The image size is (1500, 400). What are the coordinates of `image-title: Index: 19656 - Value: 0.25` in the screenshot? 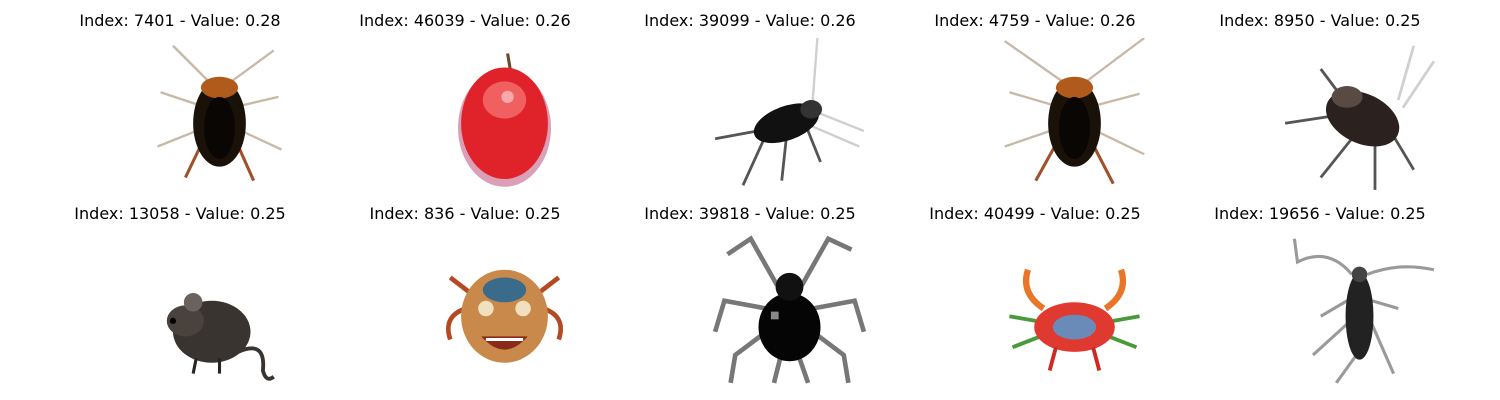 It's located at (1320, 213).